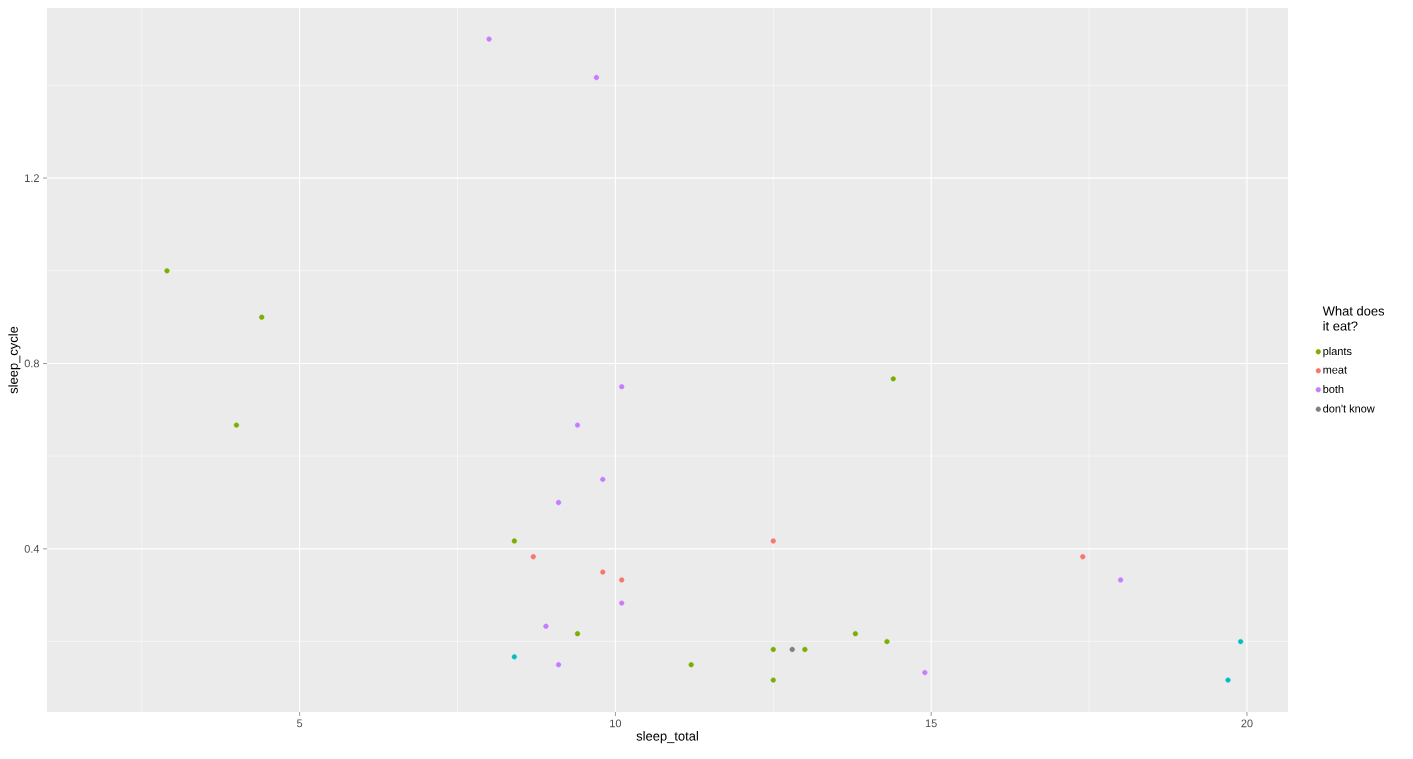 The image size is (1413, 759). Describe the element at coordinates (667, 737) in the screenshot. I see `x-axis-title: sleep_total` at that location.